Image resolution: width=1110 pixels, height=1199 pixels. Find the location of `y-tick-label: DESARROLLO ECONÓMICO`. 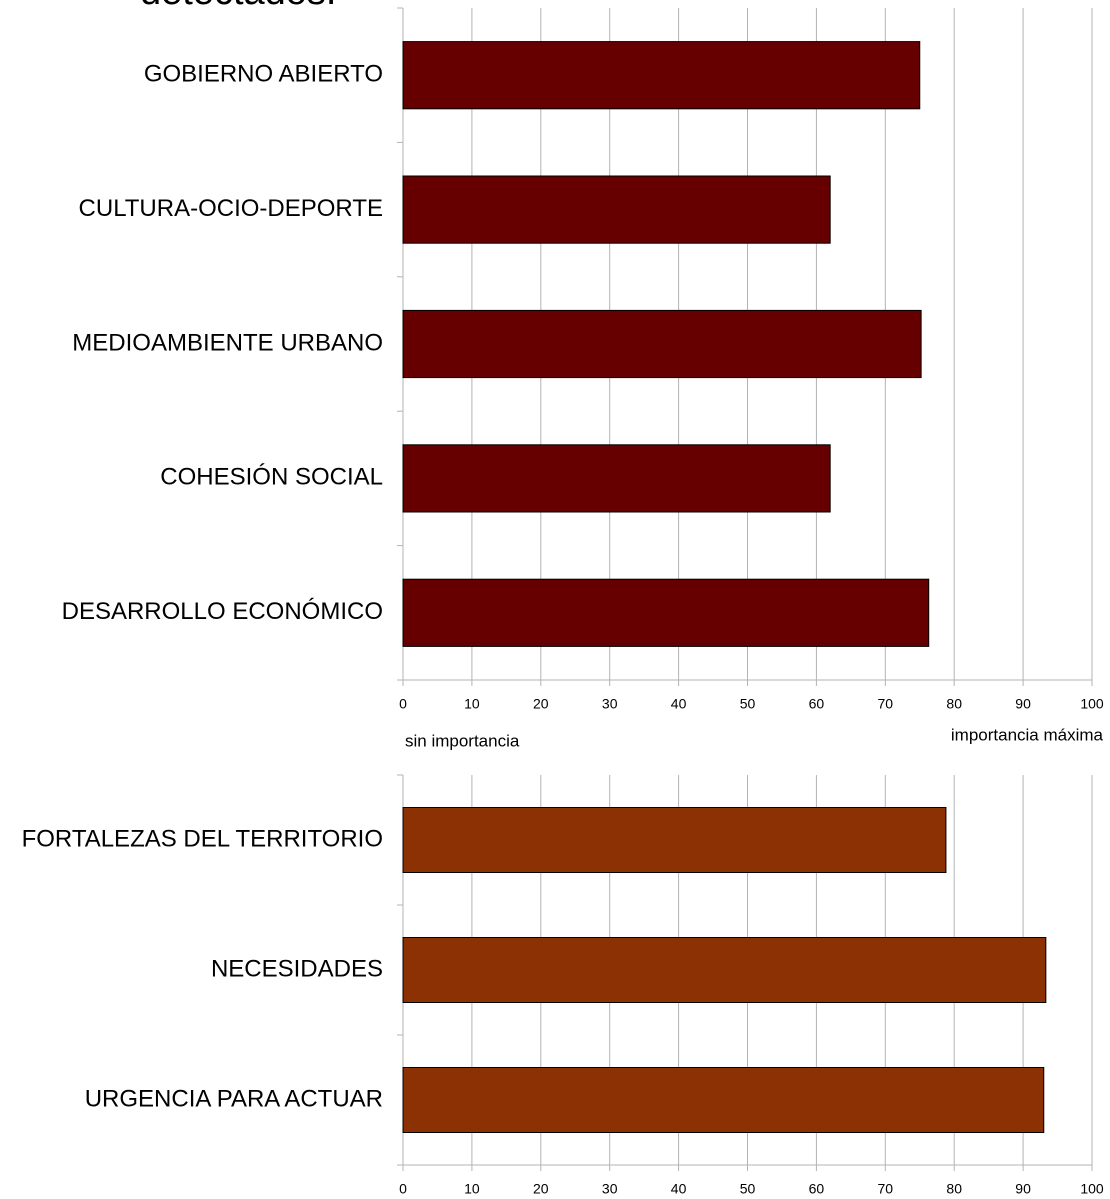

y-tick-label: DESARROLLO ECONÓMICO is located at coordinates (222, 611).